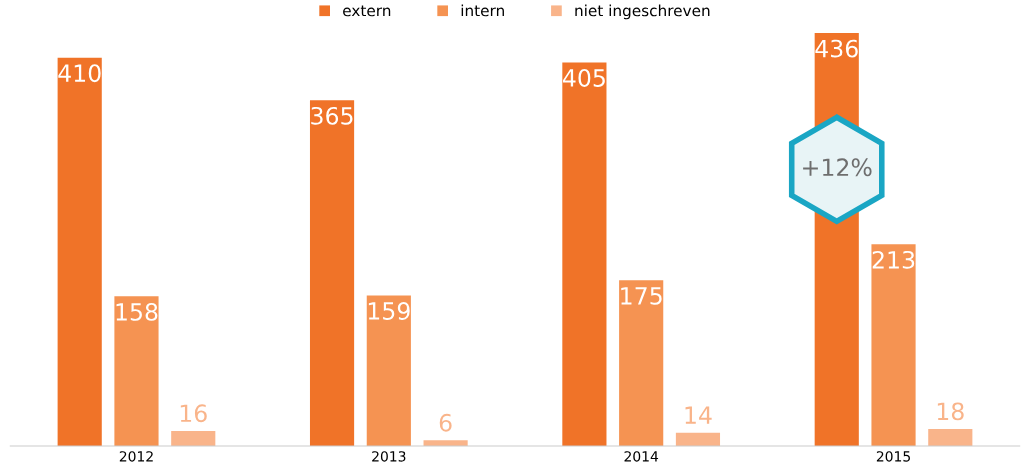  What do you see at coordinates (332, 115) in the screenshot?
I see `data-label: 365` at bounding box center [332, 115].